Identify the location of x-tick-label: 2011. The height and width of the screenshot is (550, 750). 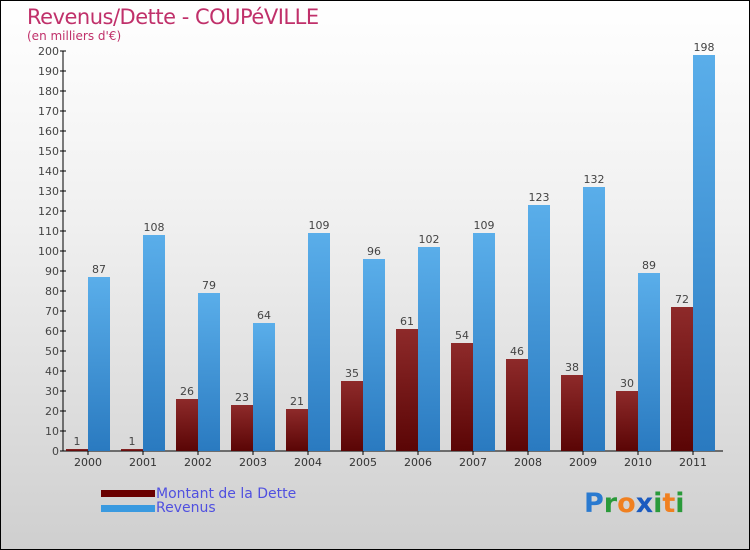
(693, 462).